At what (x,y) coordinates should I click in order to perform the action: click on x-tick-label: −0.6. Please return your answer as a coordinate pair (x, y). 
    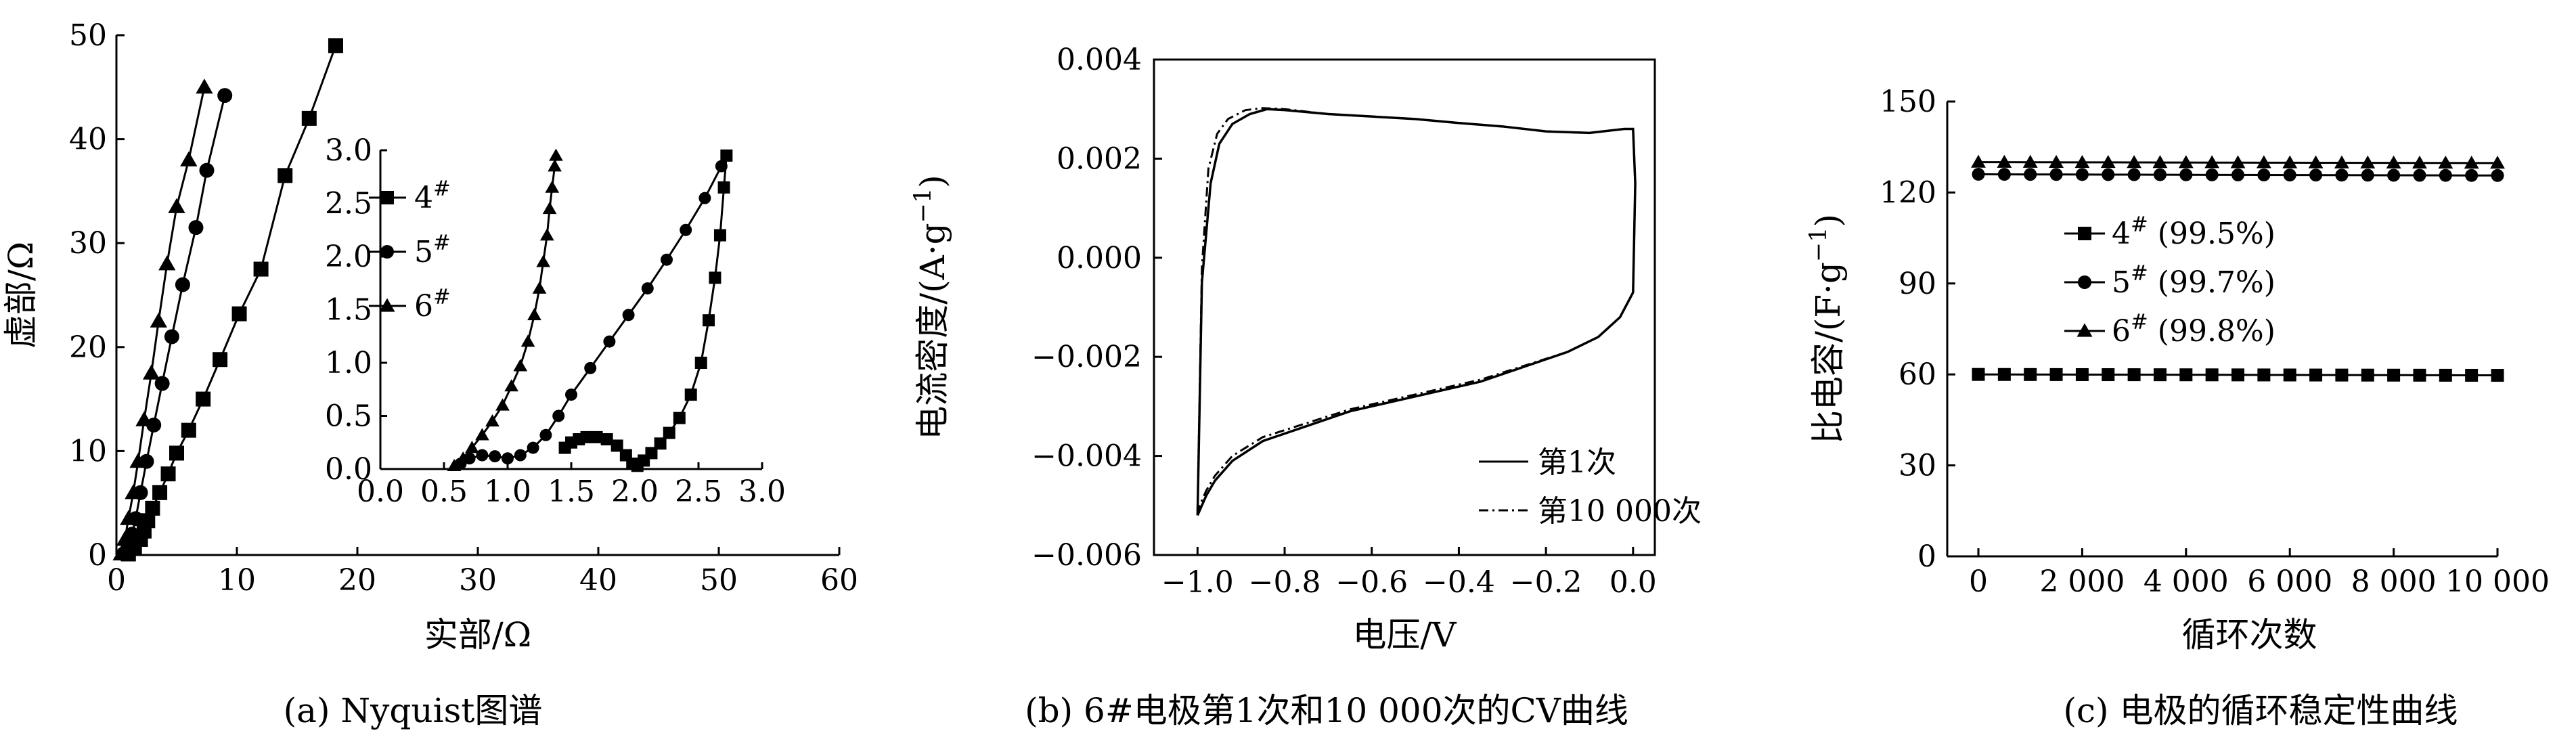
    Looking at the image, I should click on (1371, 582).